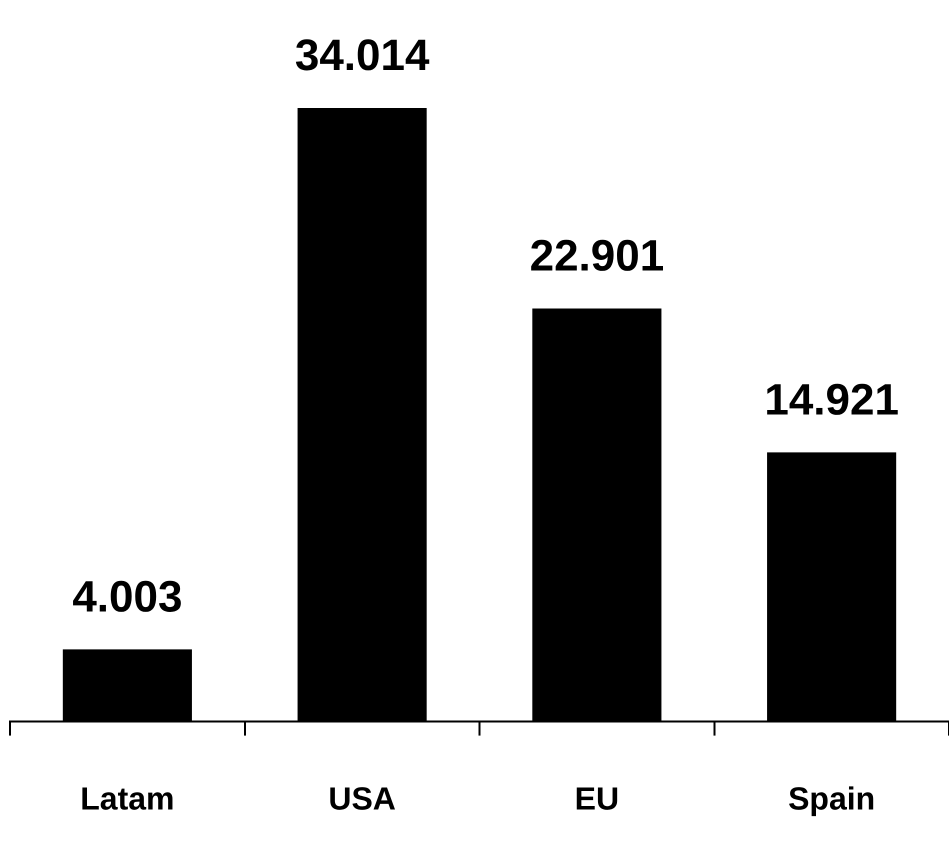 The height and width of the screenshot is (866, 949). Describe the element at coordinates (127, 597) in the screenshot. I see `data-label: 4.003` at that location.